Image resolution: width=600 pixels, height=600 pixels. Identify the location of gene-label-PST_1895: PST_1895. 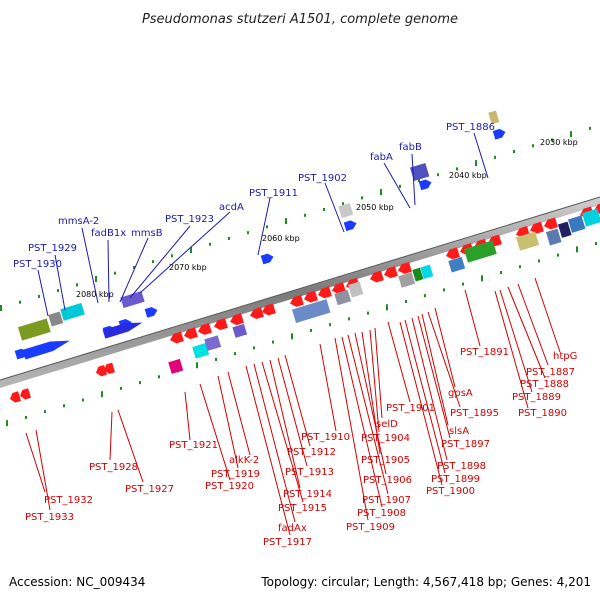
(474, 413).